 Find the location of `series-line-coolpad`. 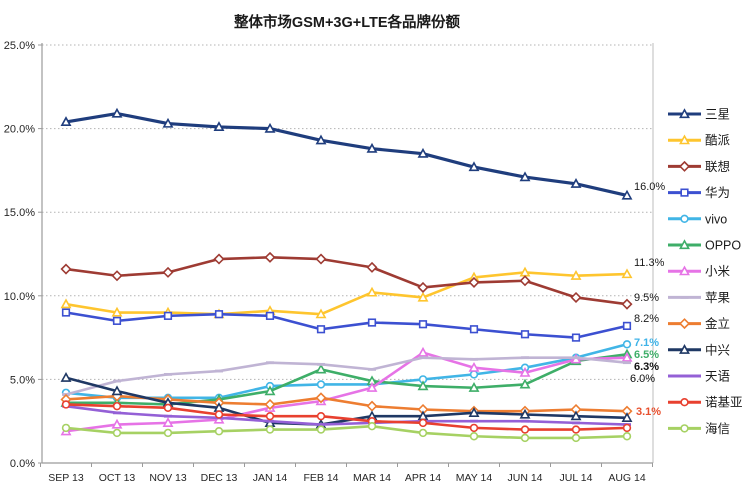

series-line-coolpad is located at coordinates (346, 293).